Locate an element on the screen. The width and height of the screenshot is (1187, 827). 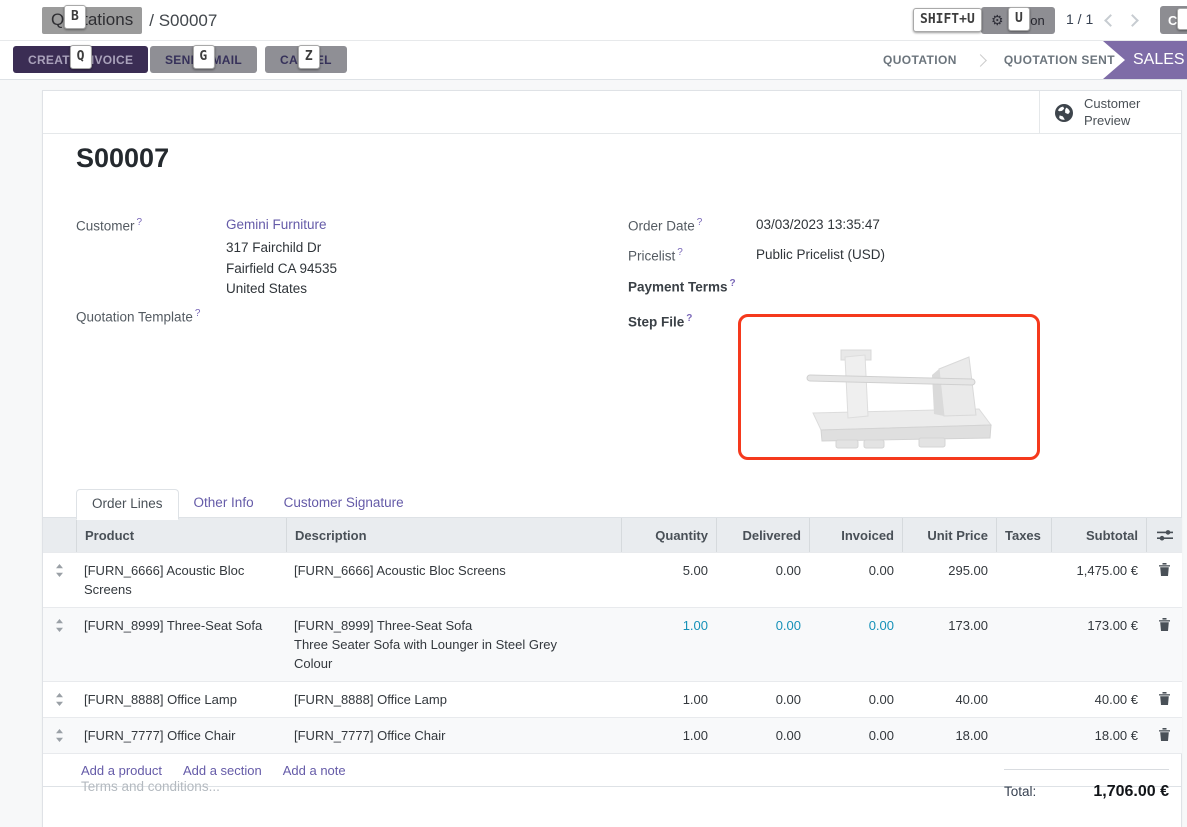
corner-button-label: C is located at coordinates (1173, 20).